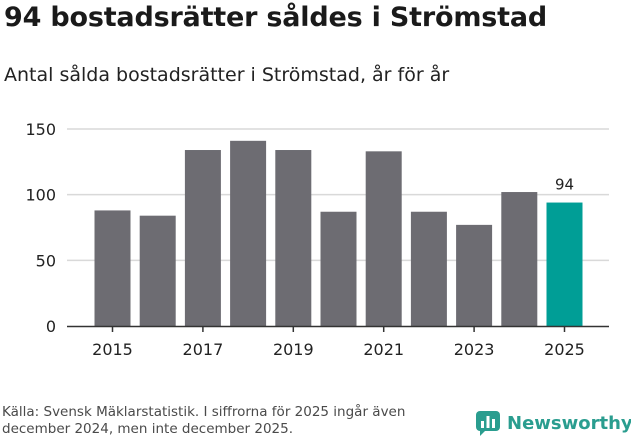 This screenshot has height=439, width=631. What do you see at coordinates (276, 17) in the screenshot?
I see `chart-title: 94 bostadsrätter såldes i Strömstad` at bounding box center [276, 17].